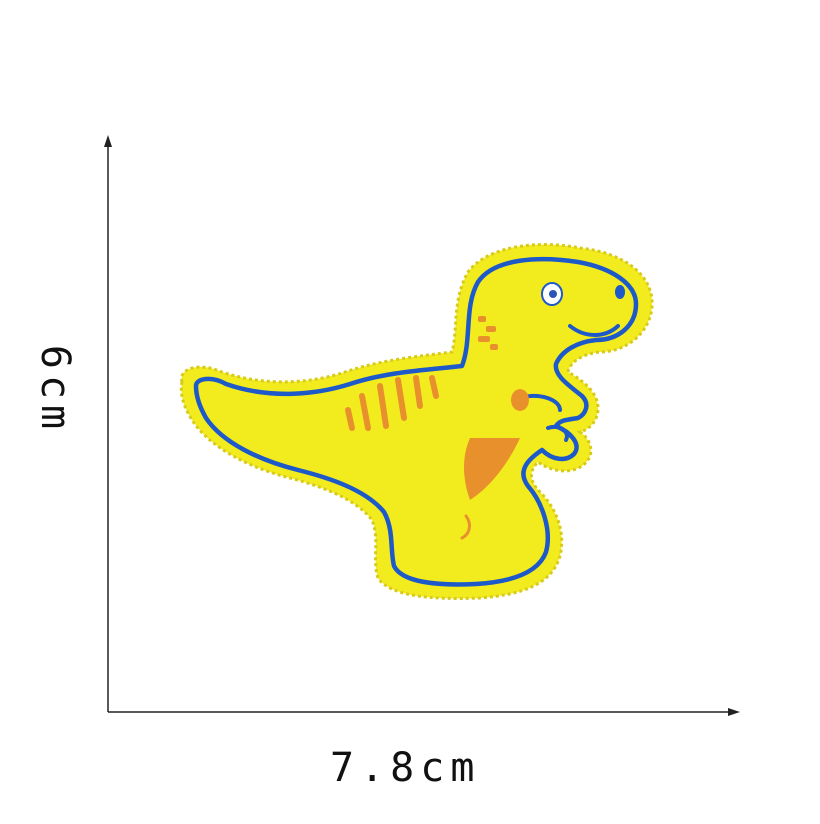 The image size is (820, 824). Describe the element at coordinates (492, 469) in the screenshot. I see `belly-patch` at that location.